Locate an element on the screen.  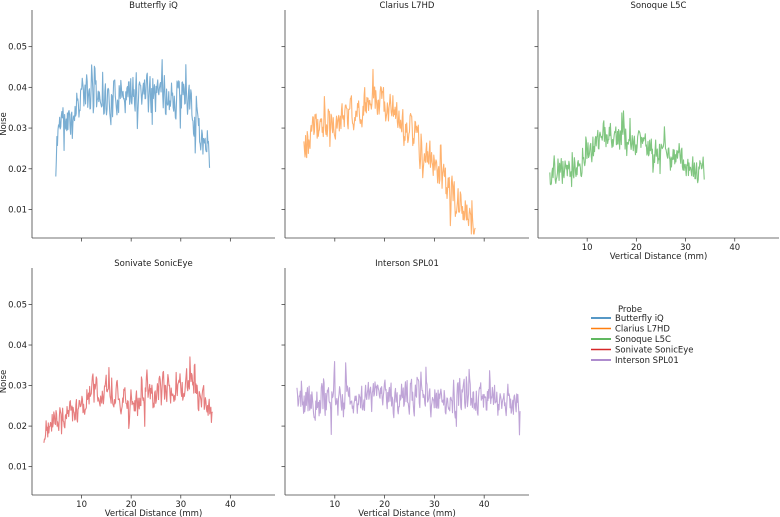
series-line-interson-spl01 is located at coordinates (408, 398).